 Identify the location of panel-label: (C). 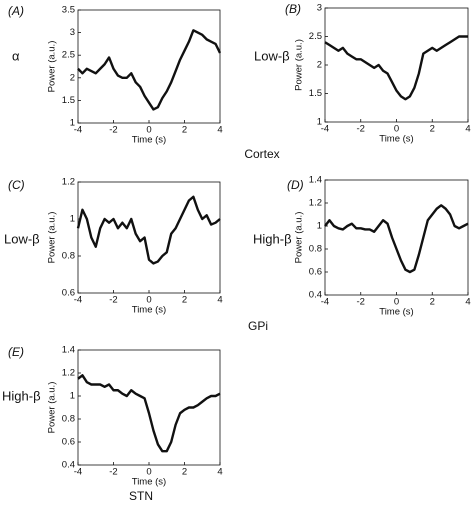
(16, 185).